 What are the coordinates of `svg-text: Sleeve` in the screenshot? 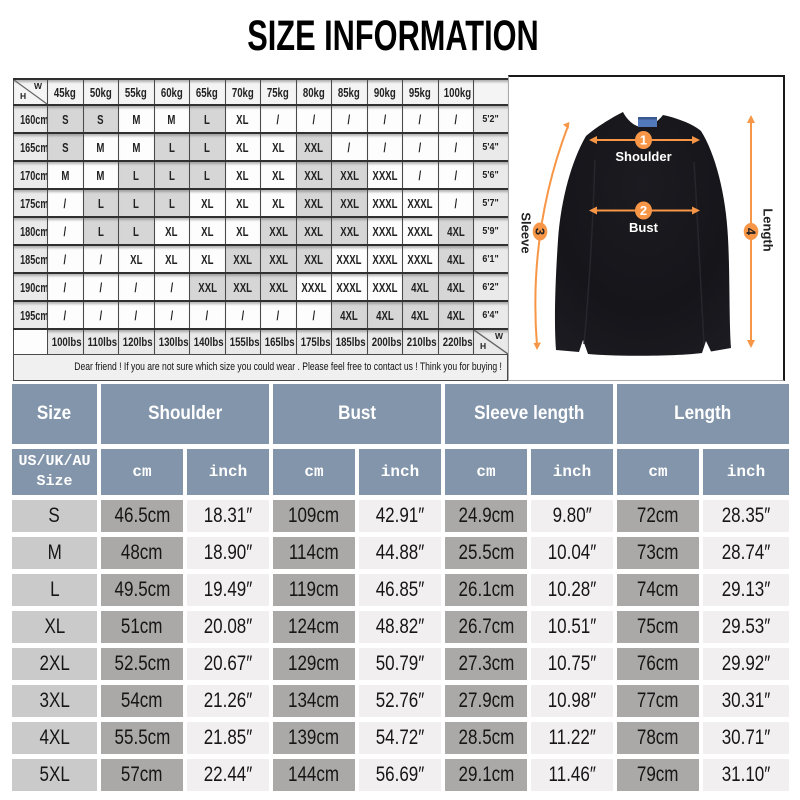 It's located at (526, 232).